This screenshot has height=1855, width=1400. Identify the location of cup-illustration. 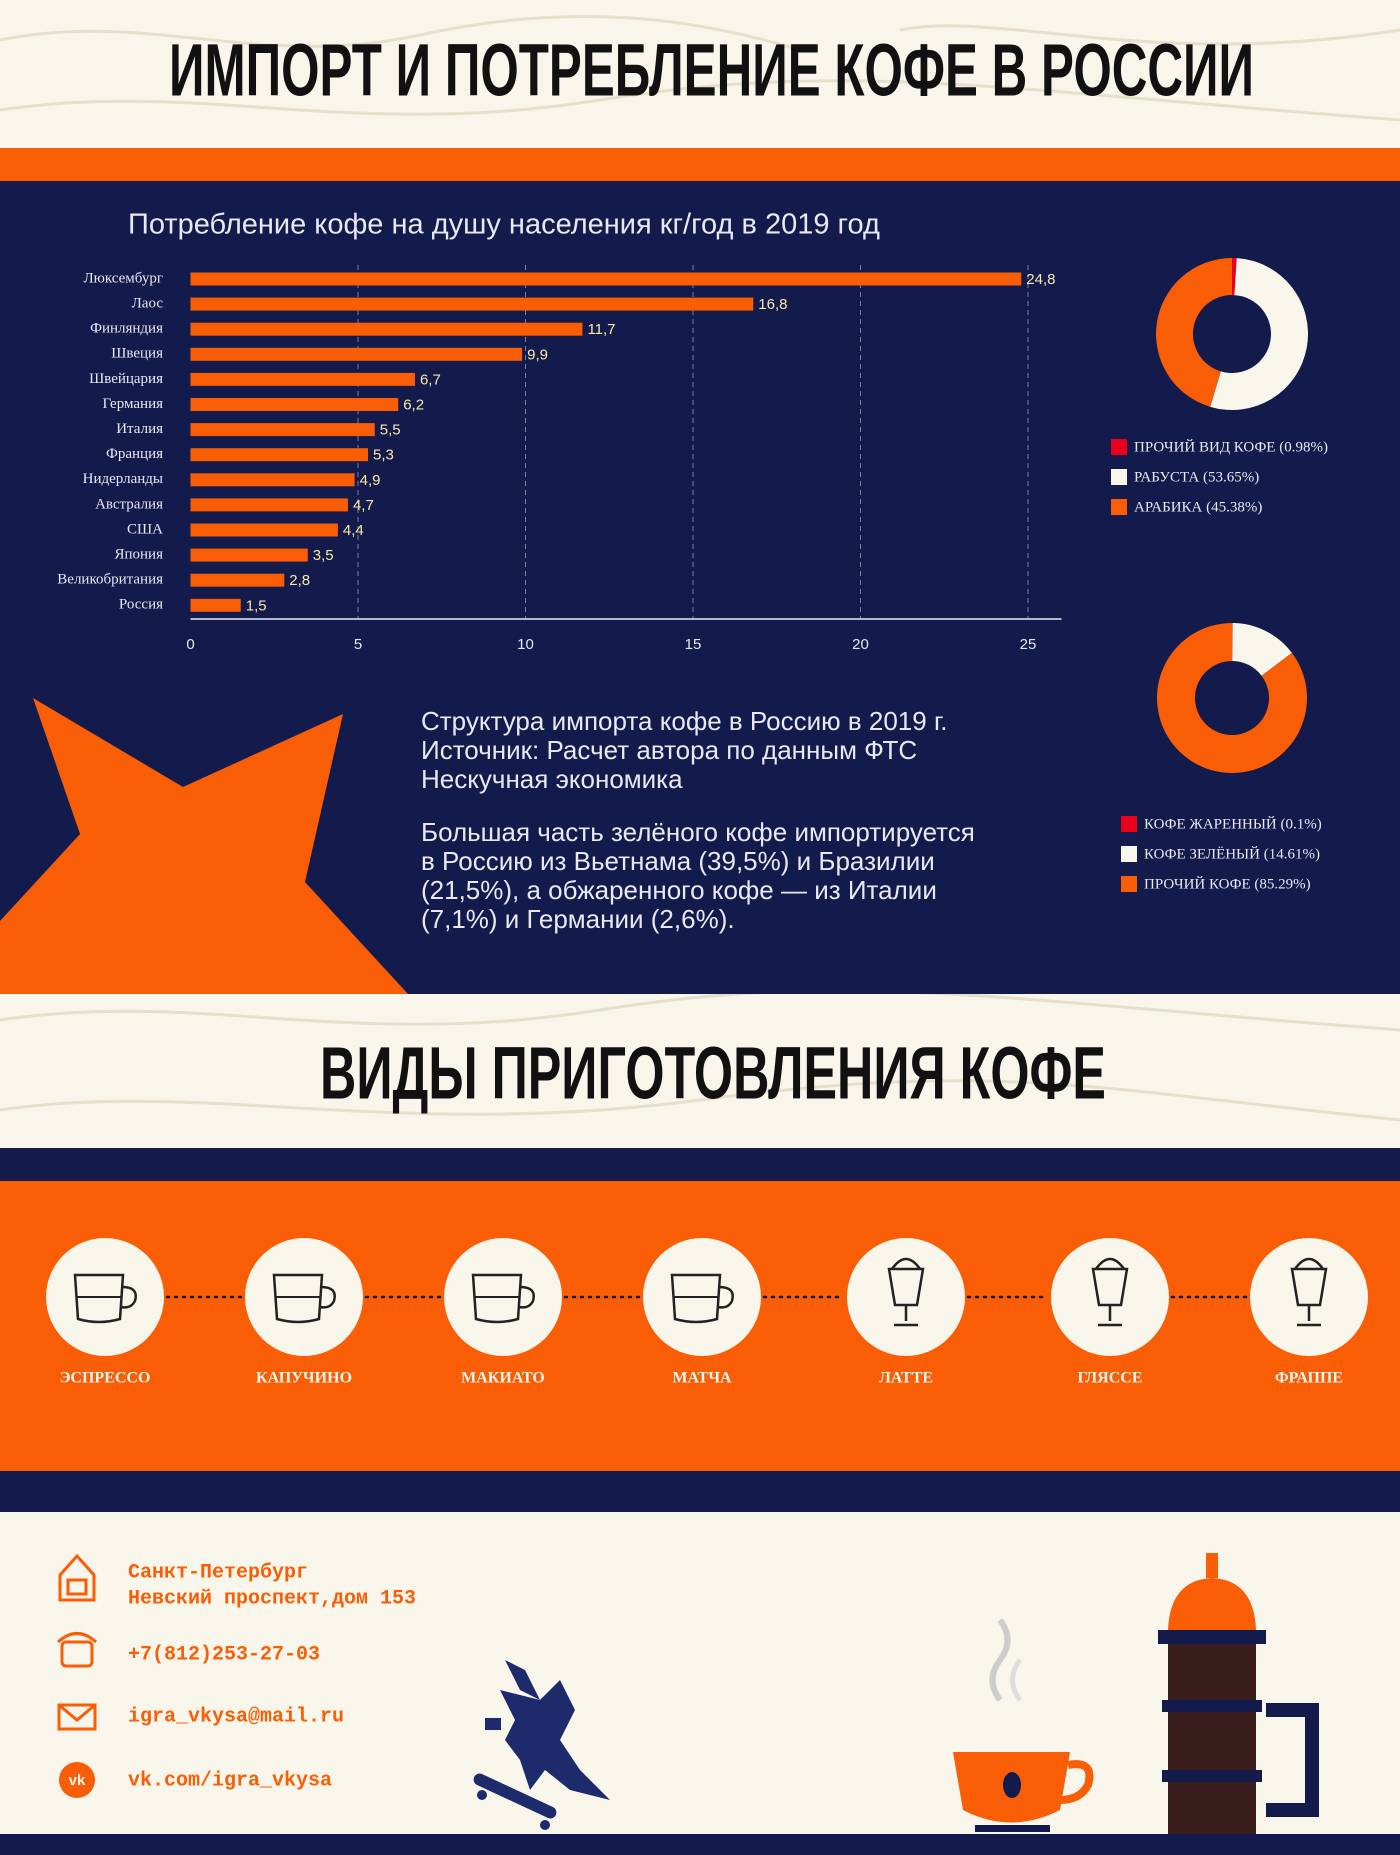
(1023, 1725).